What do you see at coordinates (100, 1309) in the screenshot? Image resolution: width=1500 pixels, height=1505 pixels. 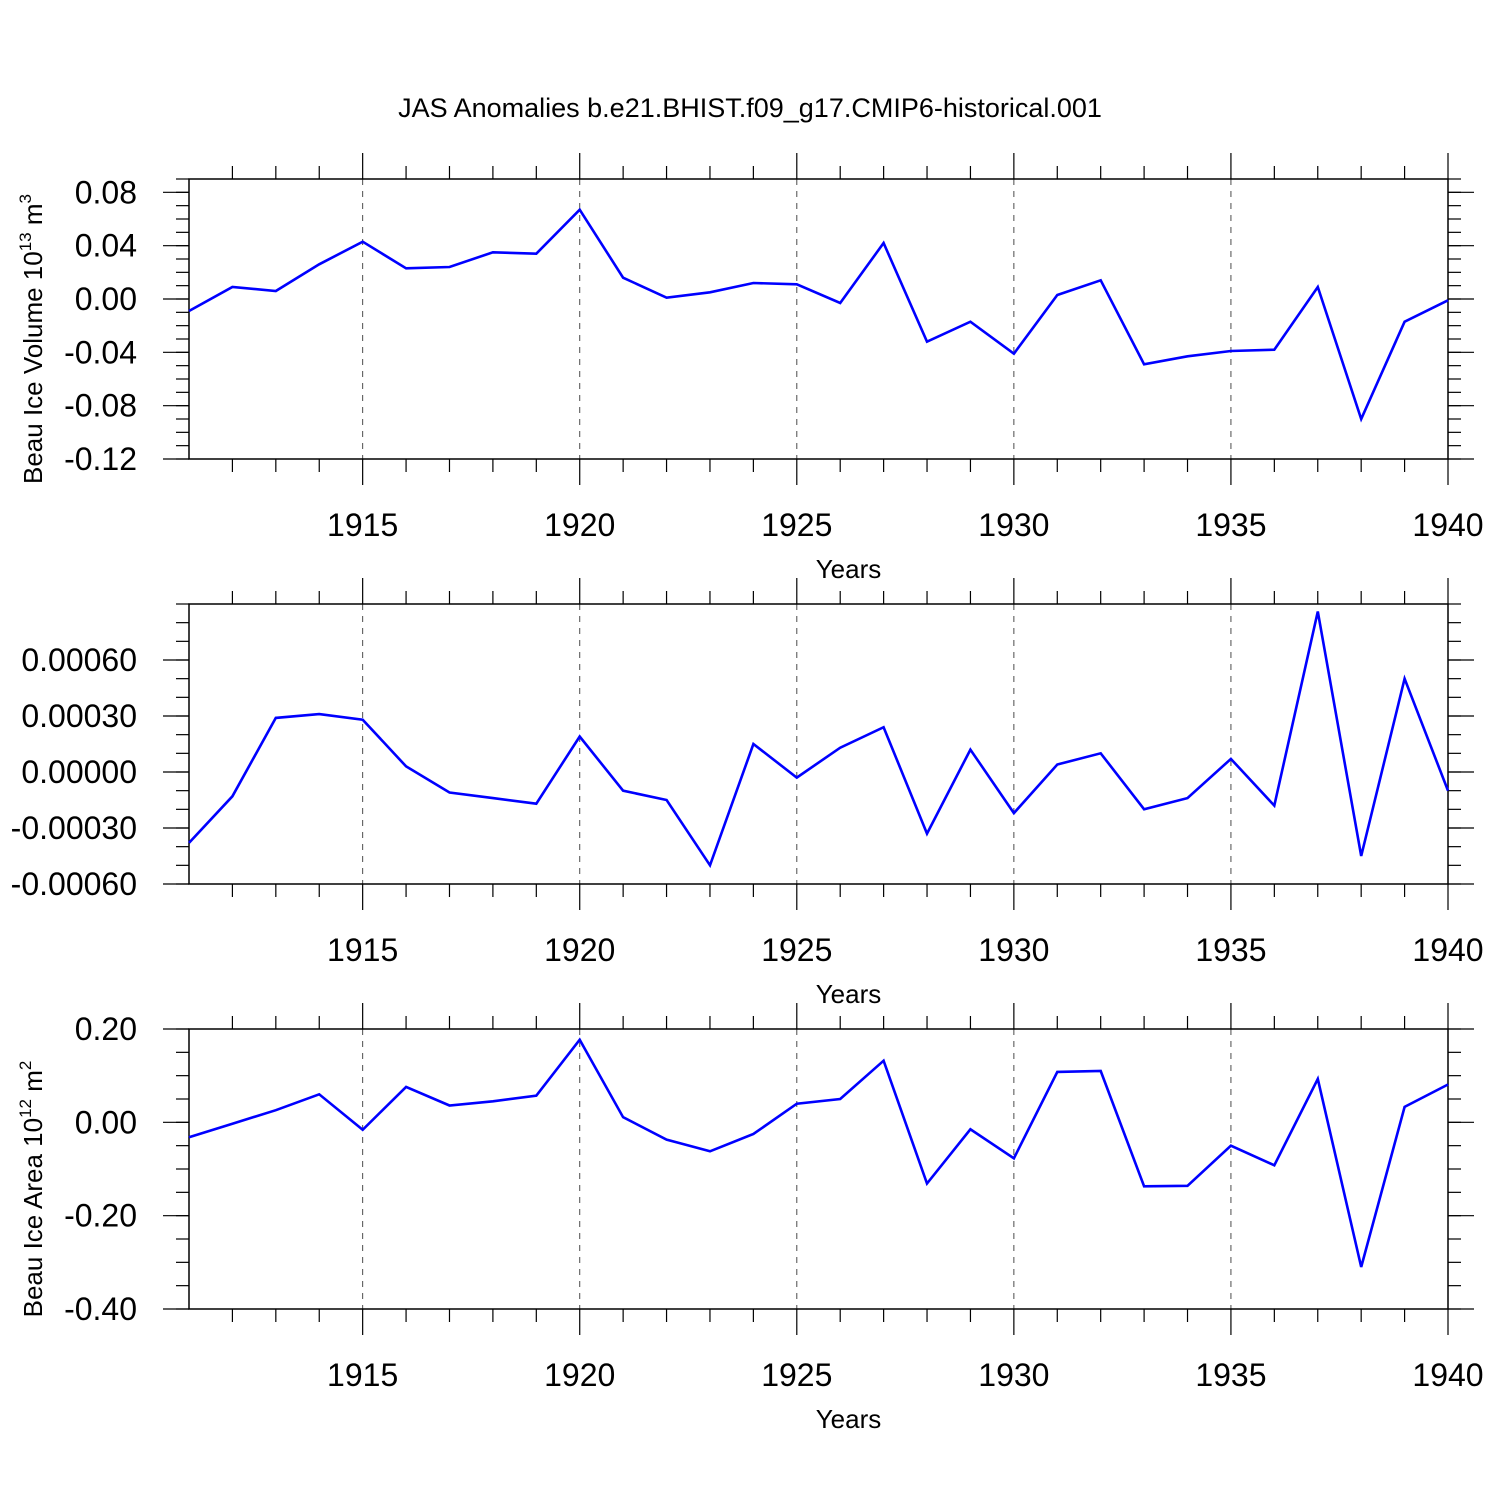 I see `y-tick-label: -0.40` at bounding box center [100, 1309].